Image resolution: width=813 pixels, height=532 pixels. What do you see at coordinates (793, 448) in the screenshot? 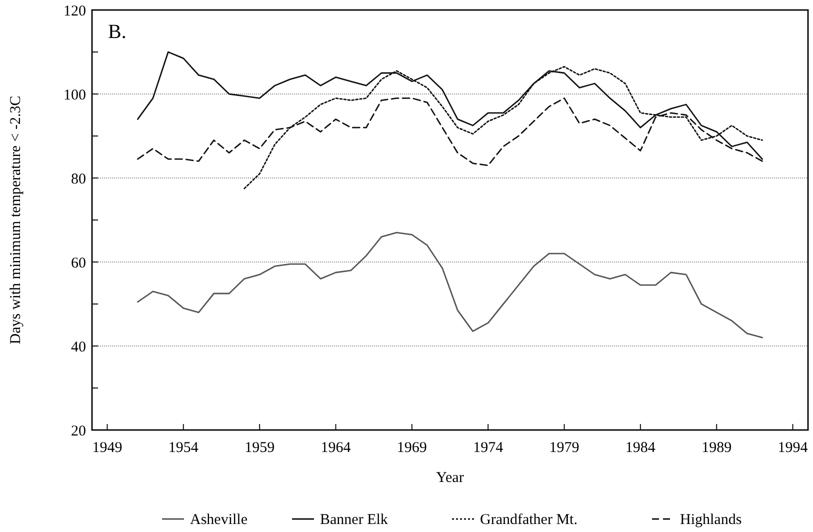
I see `x-tick-label: 1994` at bounding box center [793, 448].